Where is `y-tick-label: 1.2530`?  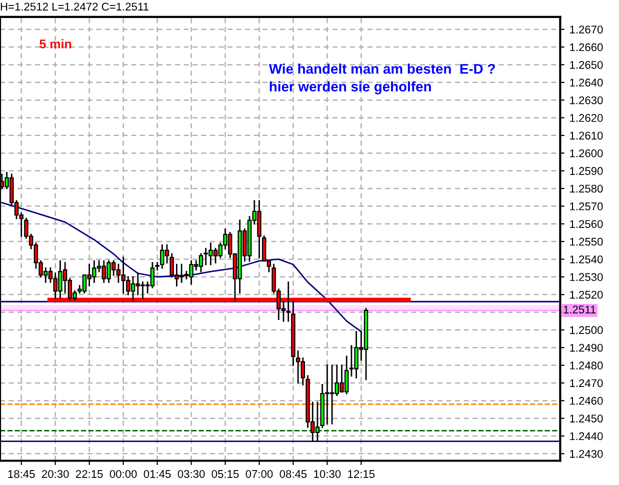 y-tick-label: 1.2530 is located at coordinates (586, 277).